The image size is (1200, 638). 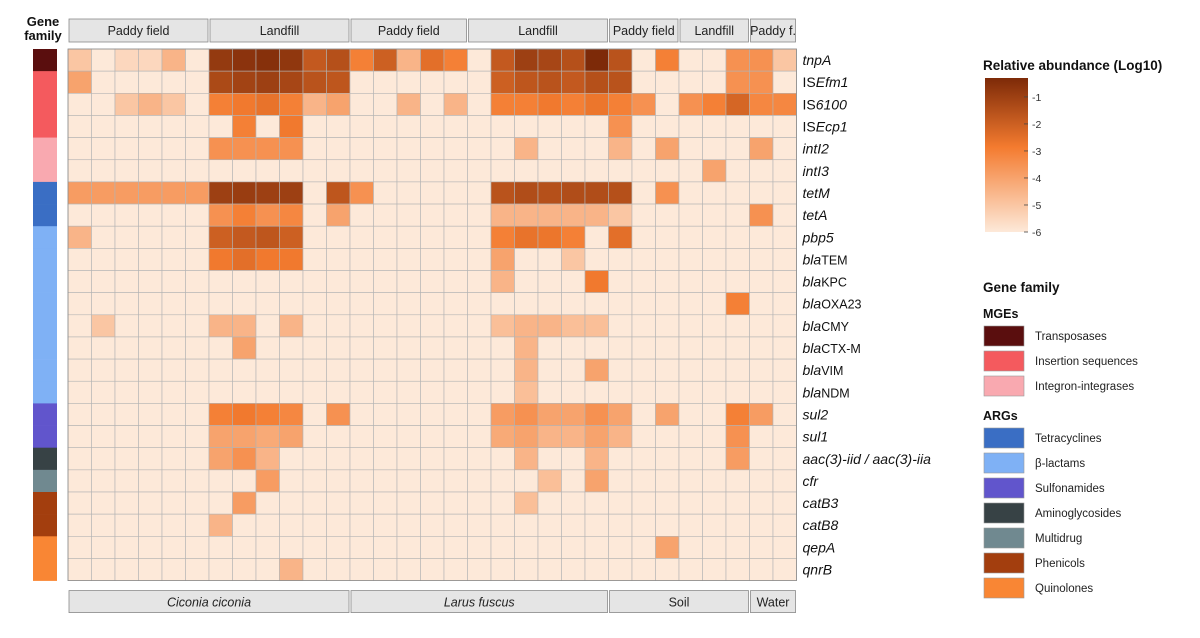 I want to click on gene-label: intI3, so click(x=816, y=171).